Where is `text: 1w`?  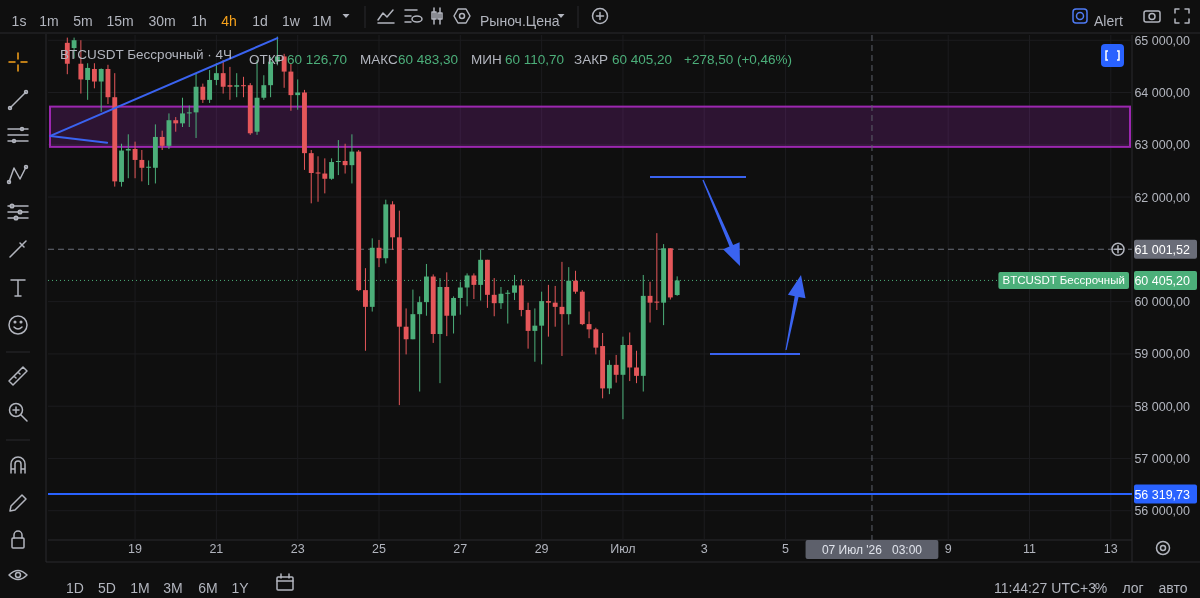
text: 1w is located at coordinates (291, 21).